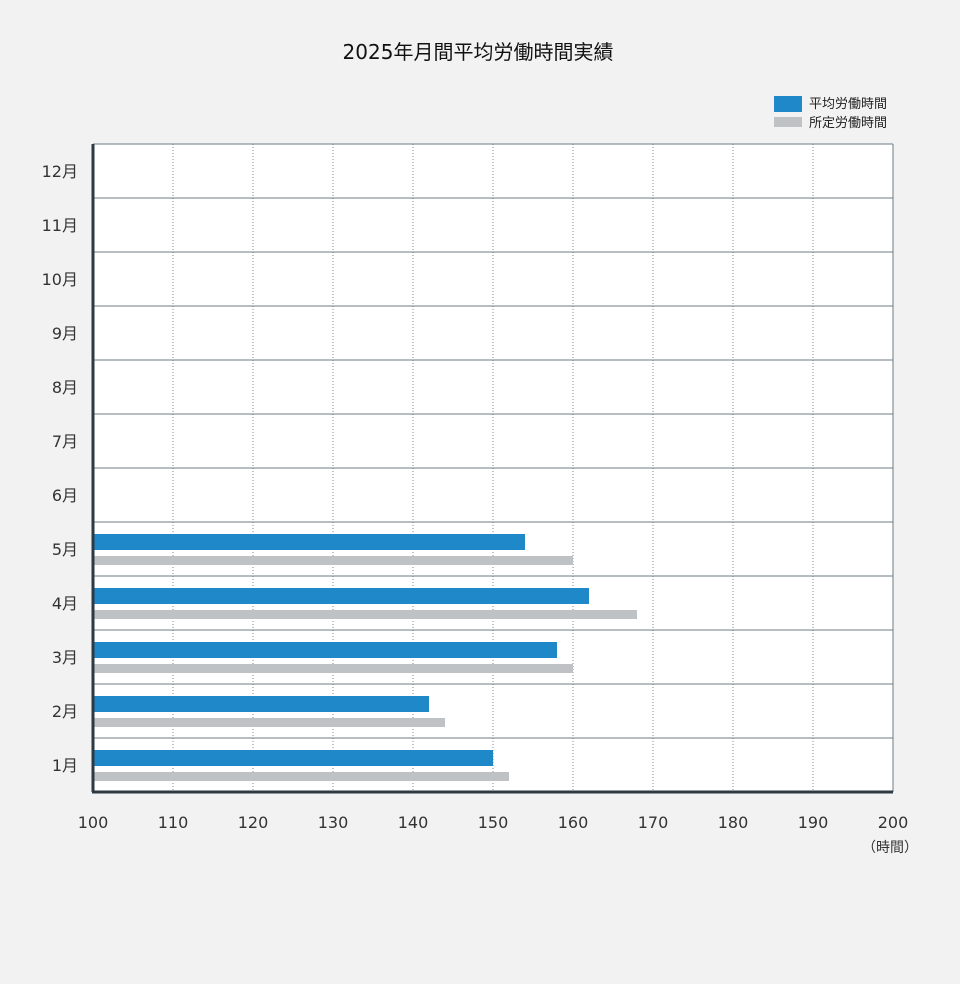  Describe the element at coordinates (309, 542) in the screenshot. I see `bar-average-5月` at that location.